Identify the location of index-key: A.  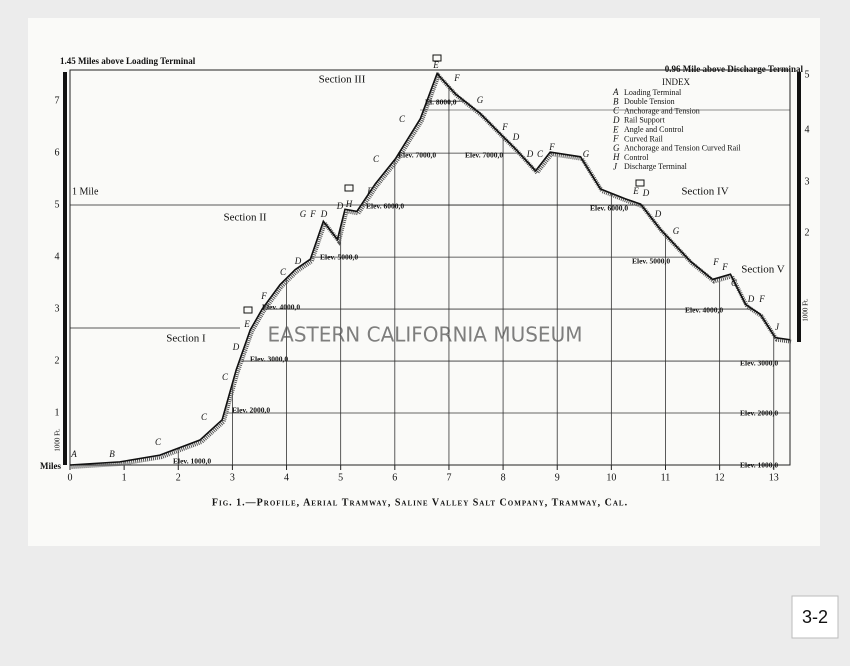
(615, 92).